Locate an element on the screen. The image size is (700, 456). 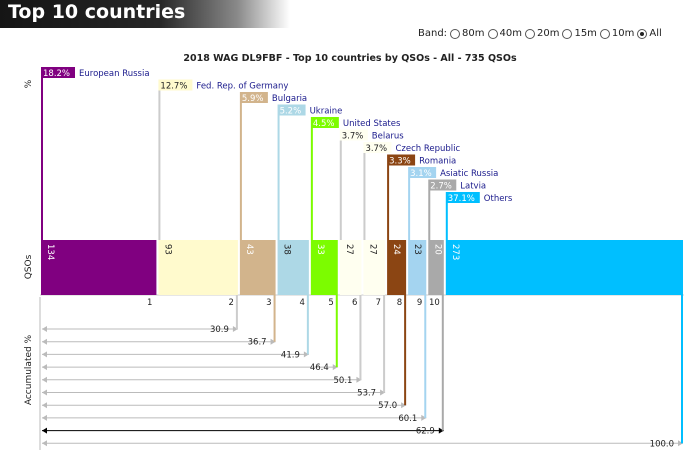
country-label-7: Romania is located at coordinates (437, 162).